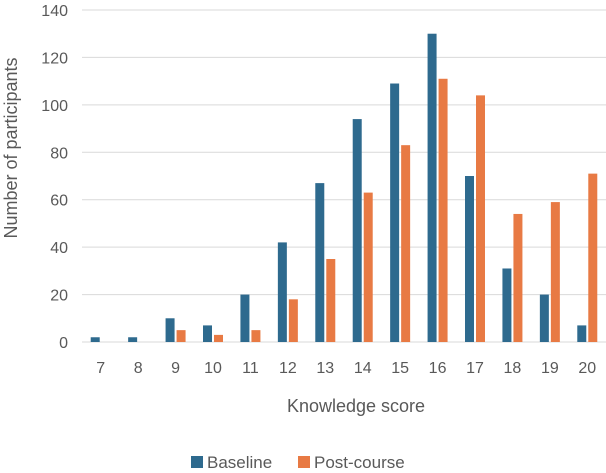 Image resolution: width=606 pixels, height=473 pixels. I want to click on legend: Baseline Post-course, so click(298, 462).